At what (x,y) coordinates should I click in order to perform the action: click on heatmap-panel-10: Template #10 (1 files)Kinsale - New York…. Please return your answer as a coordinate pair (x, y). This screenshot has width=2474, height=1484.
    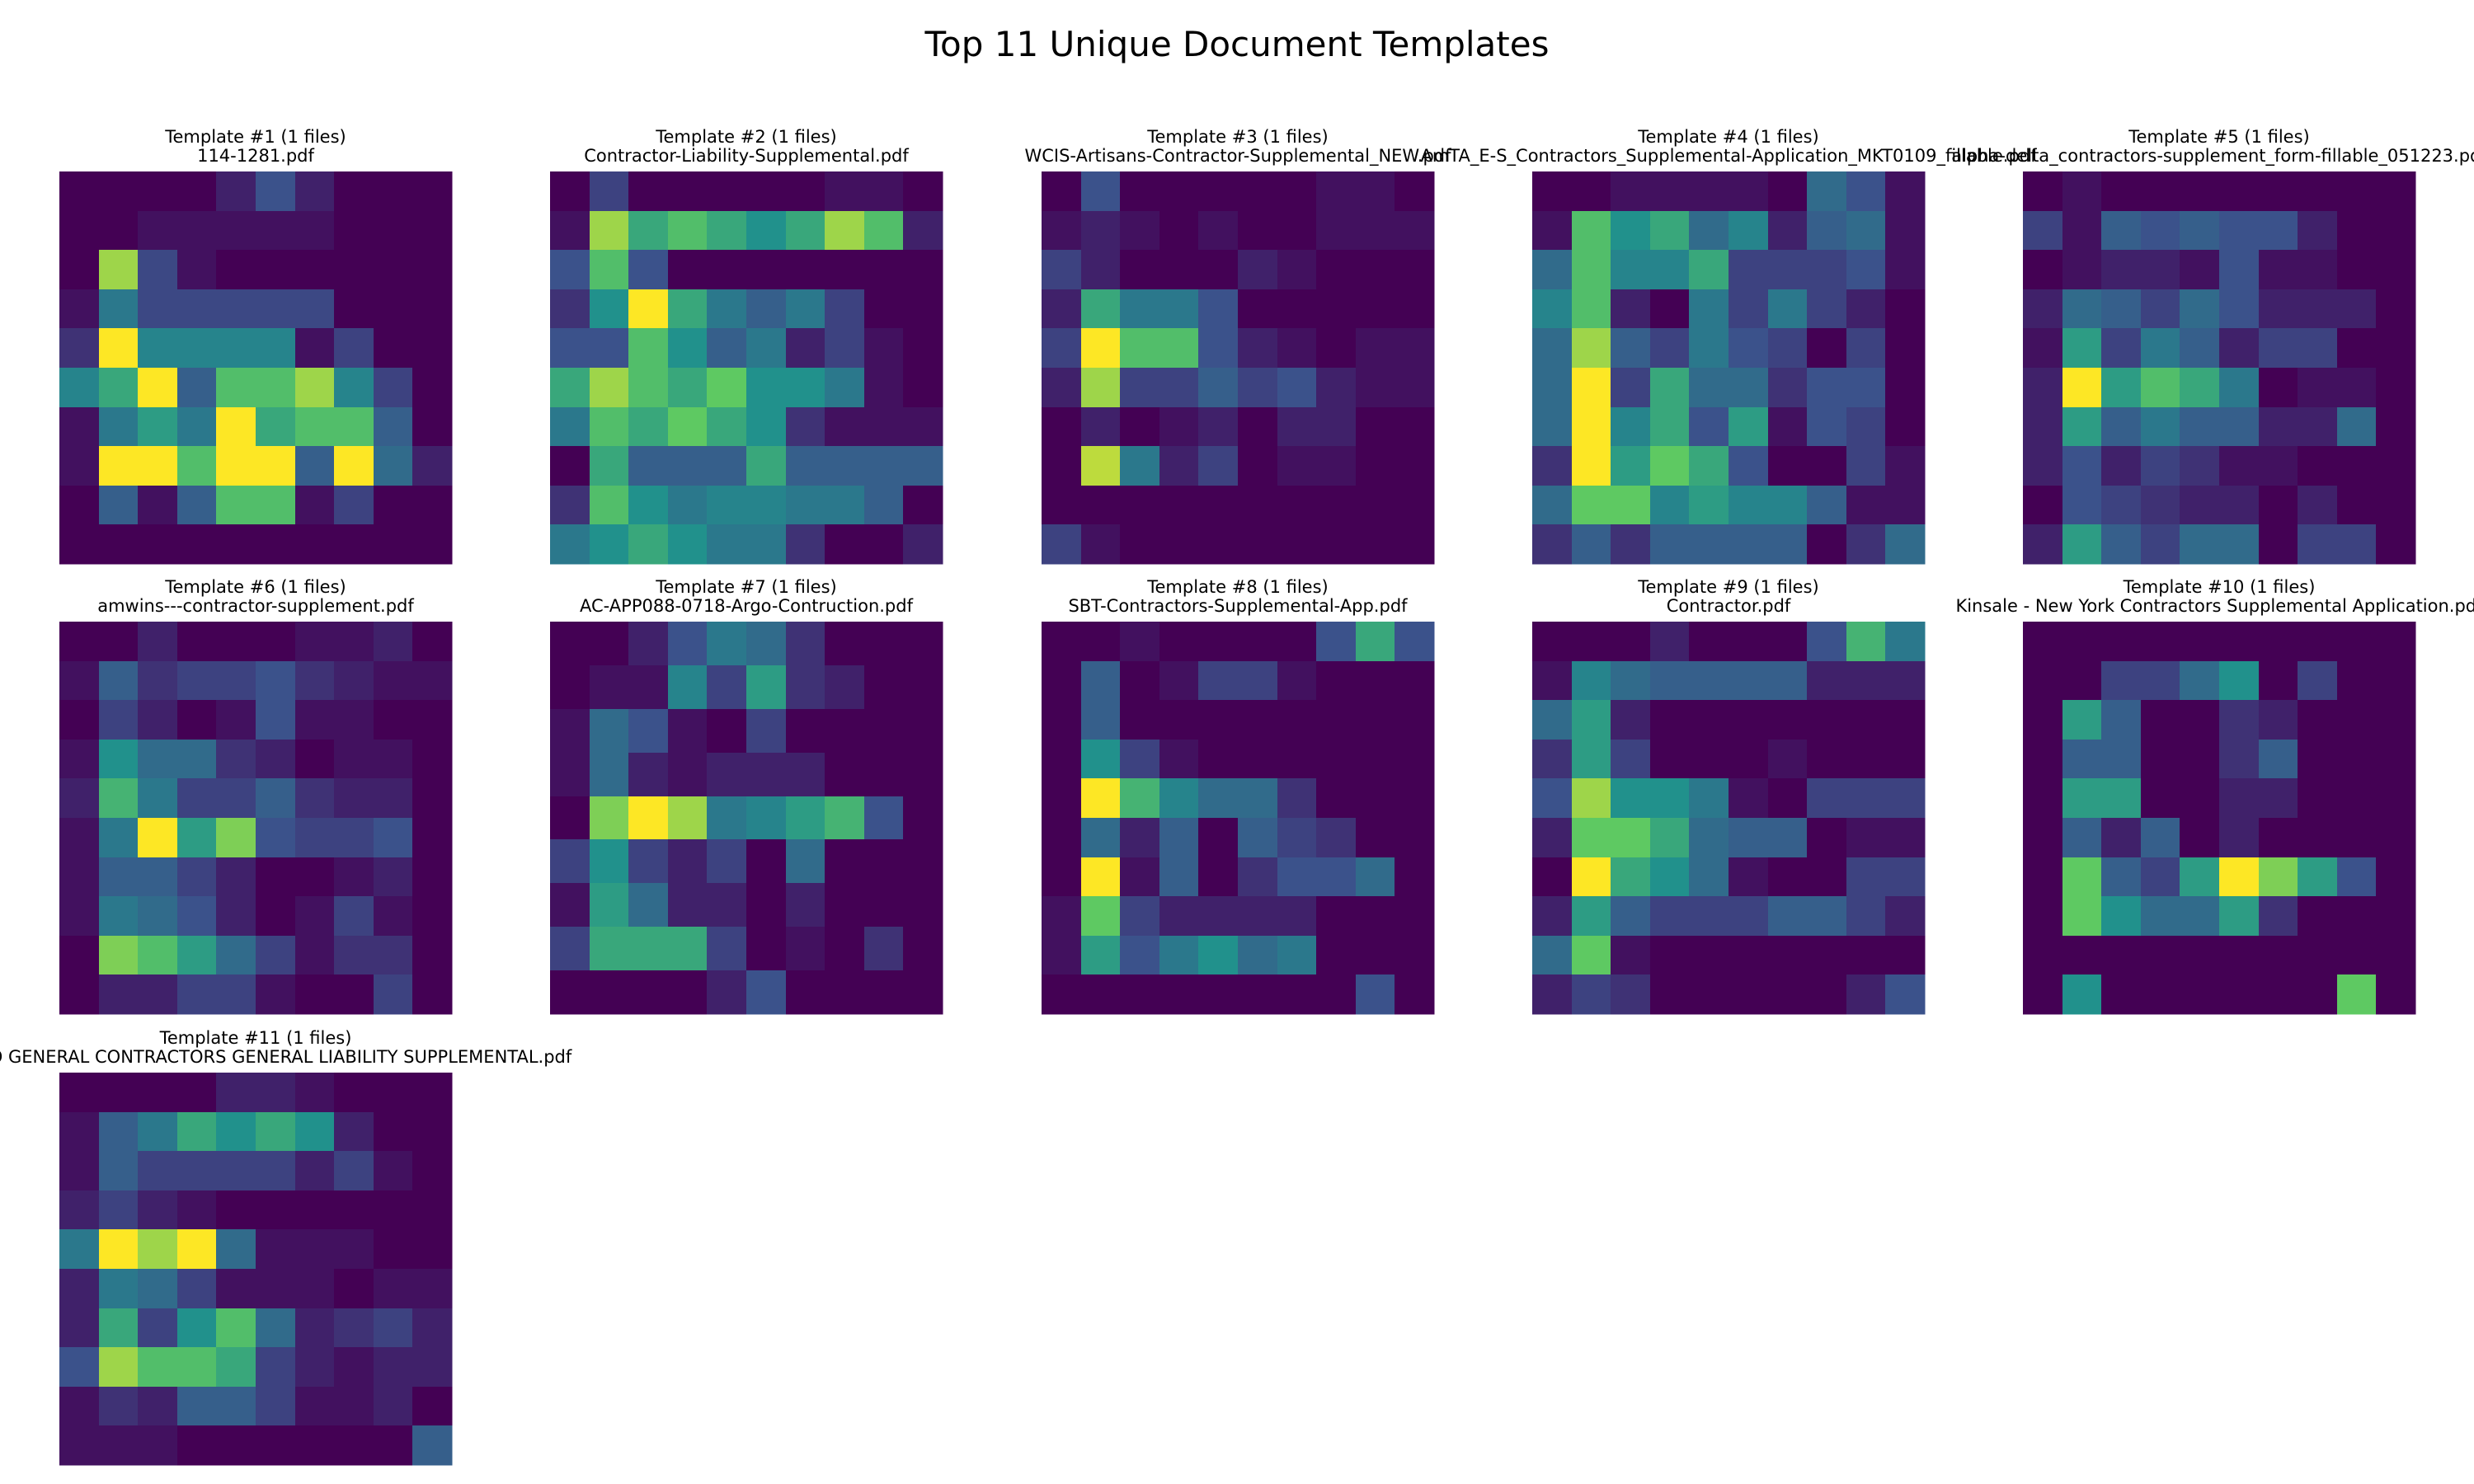
    Looking at the image, I should click on (2214, 796).